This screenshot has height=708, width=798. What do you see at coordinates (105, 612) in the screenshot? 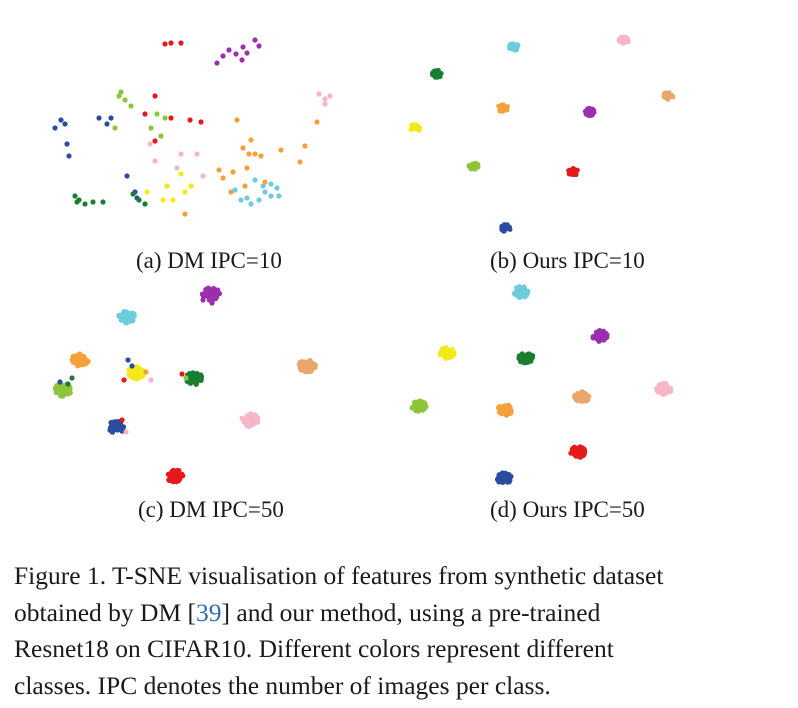
I see `caption-line-2-start: obtained by DM [` at bounding box center [105, 612].